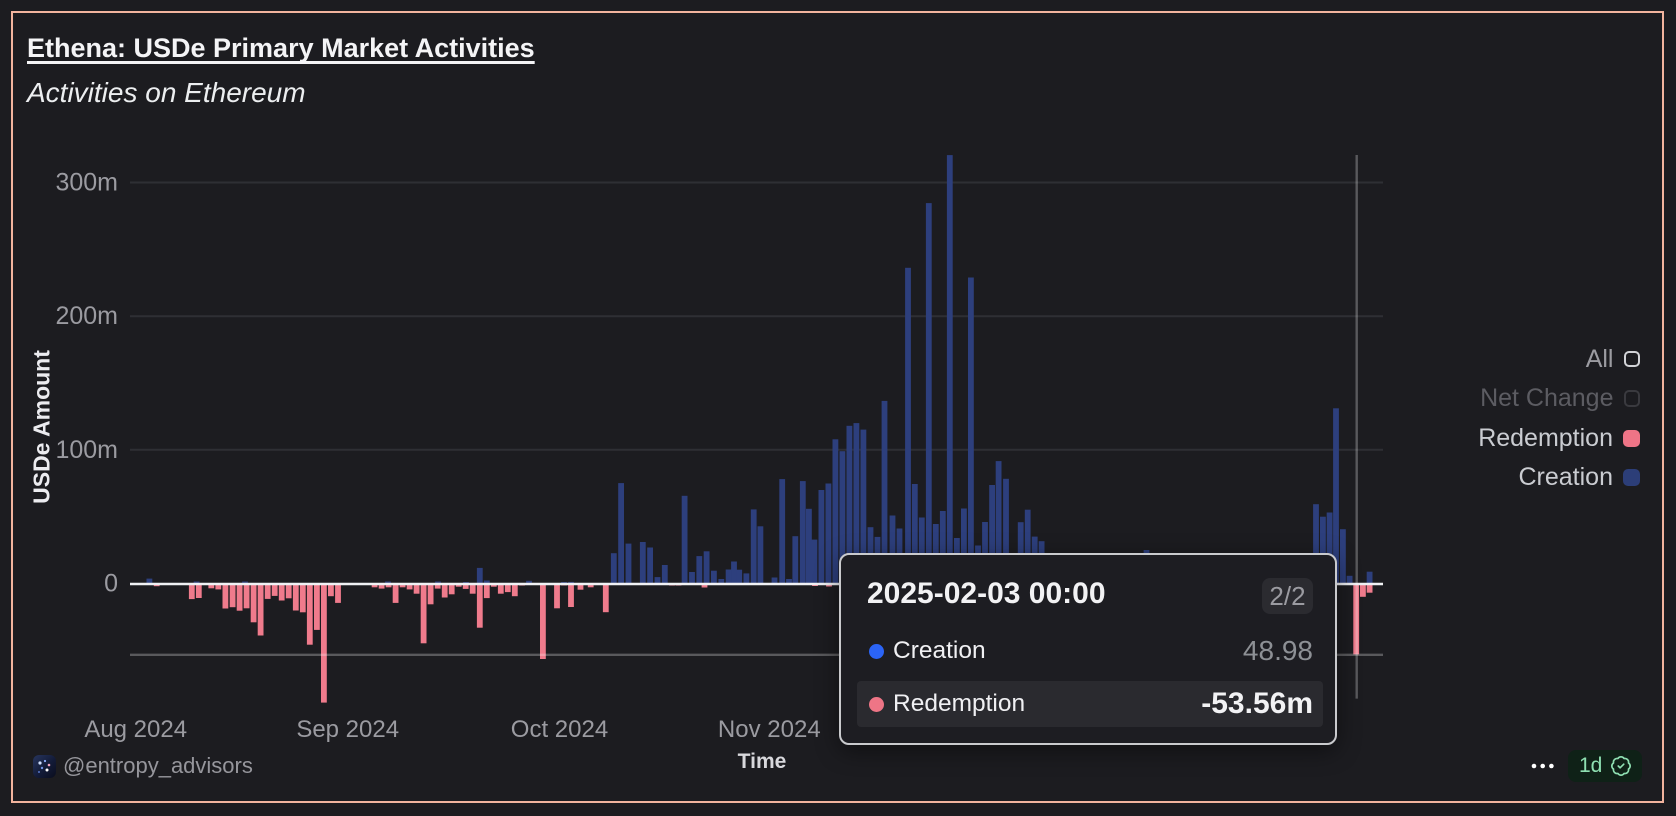  Describe the element at coordinates (86, 316) in the screenshot. I see `svg-text: 200m` at that location.